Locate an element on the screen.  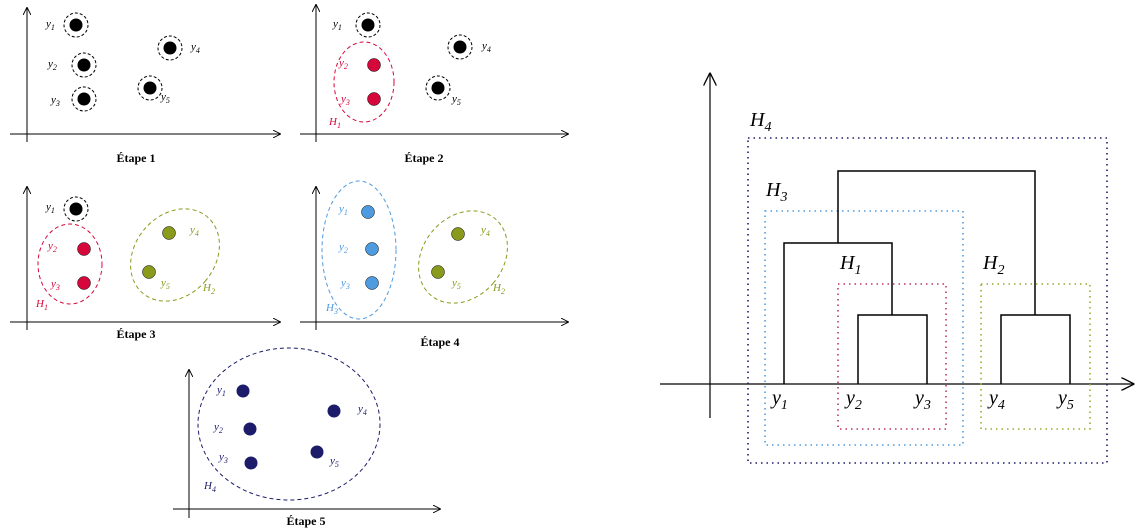
leaf-y2: y2 is located at coordinates (853, 400).